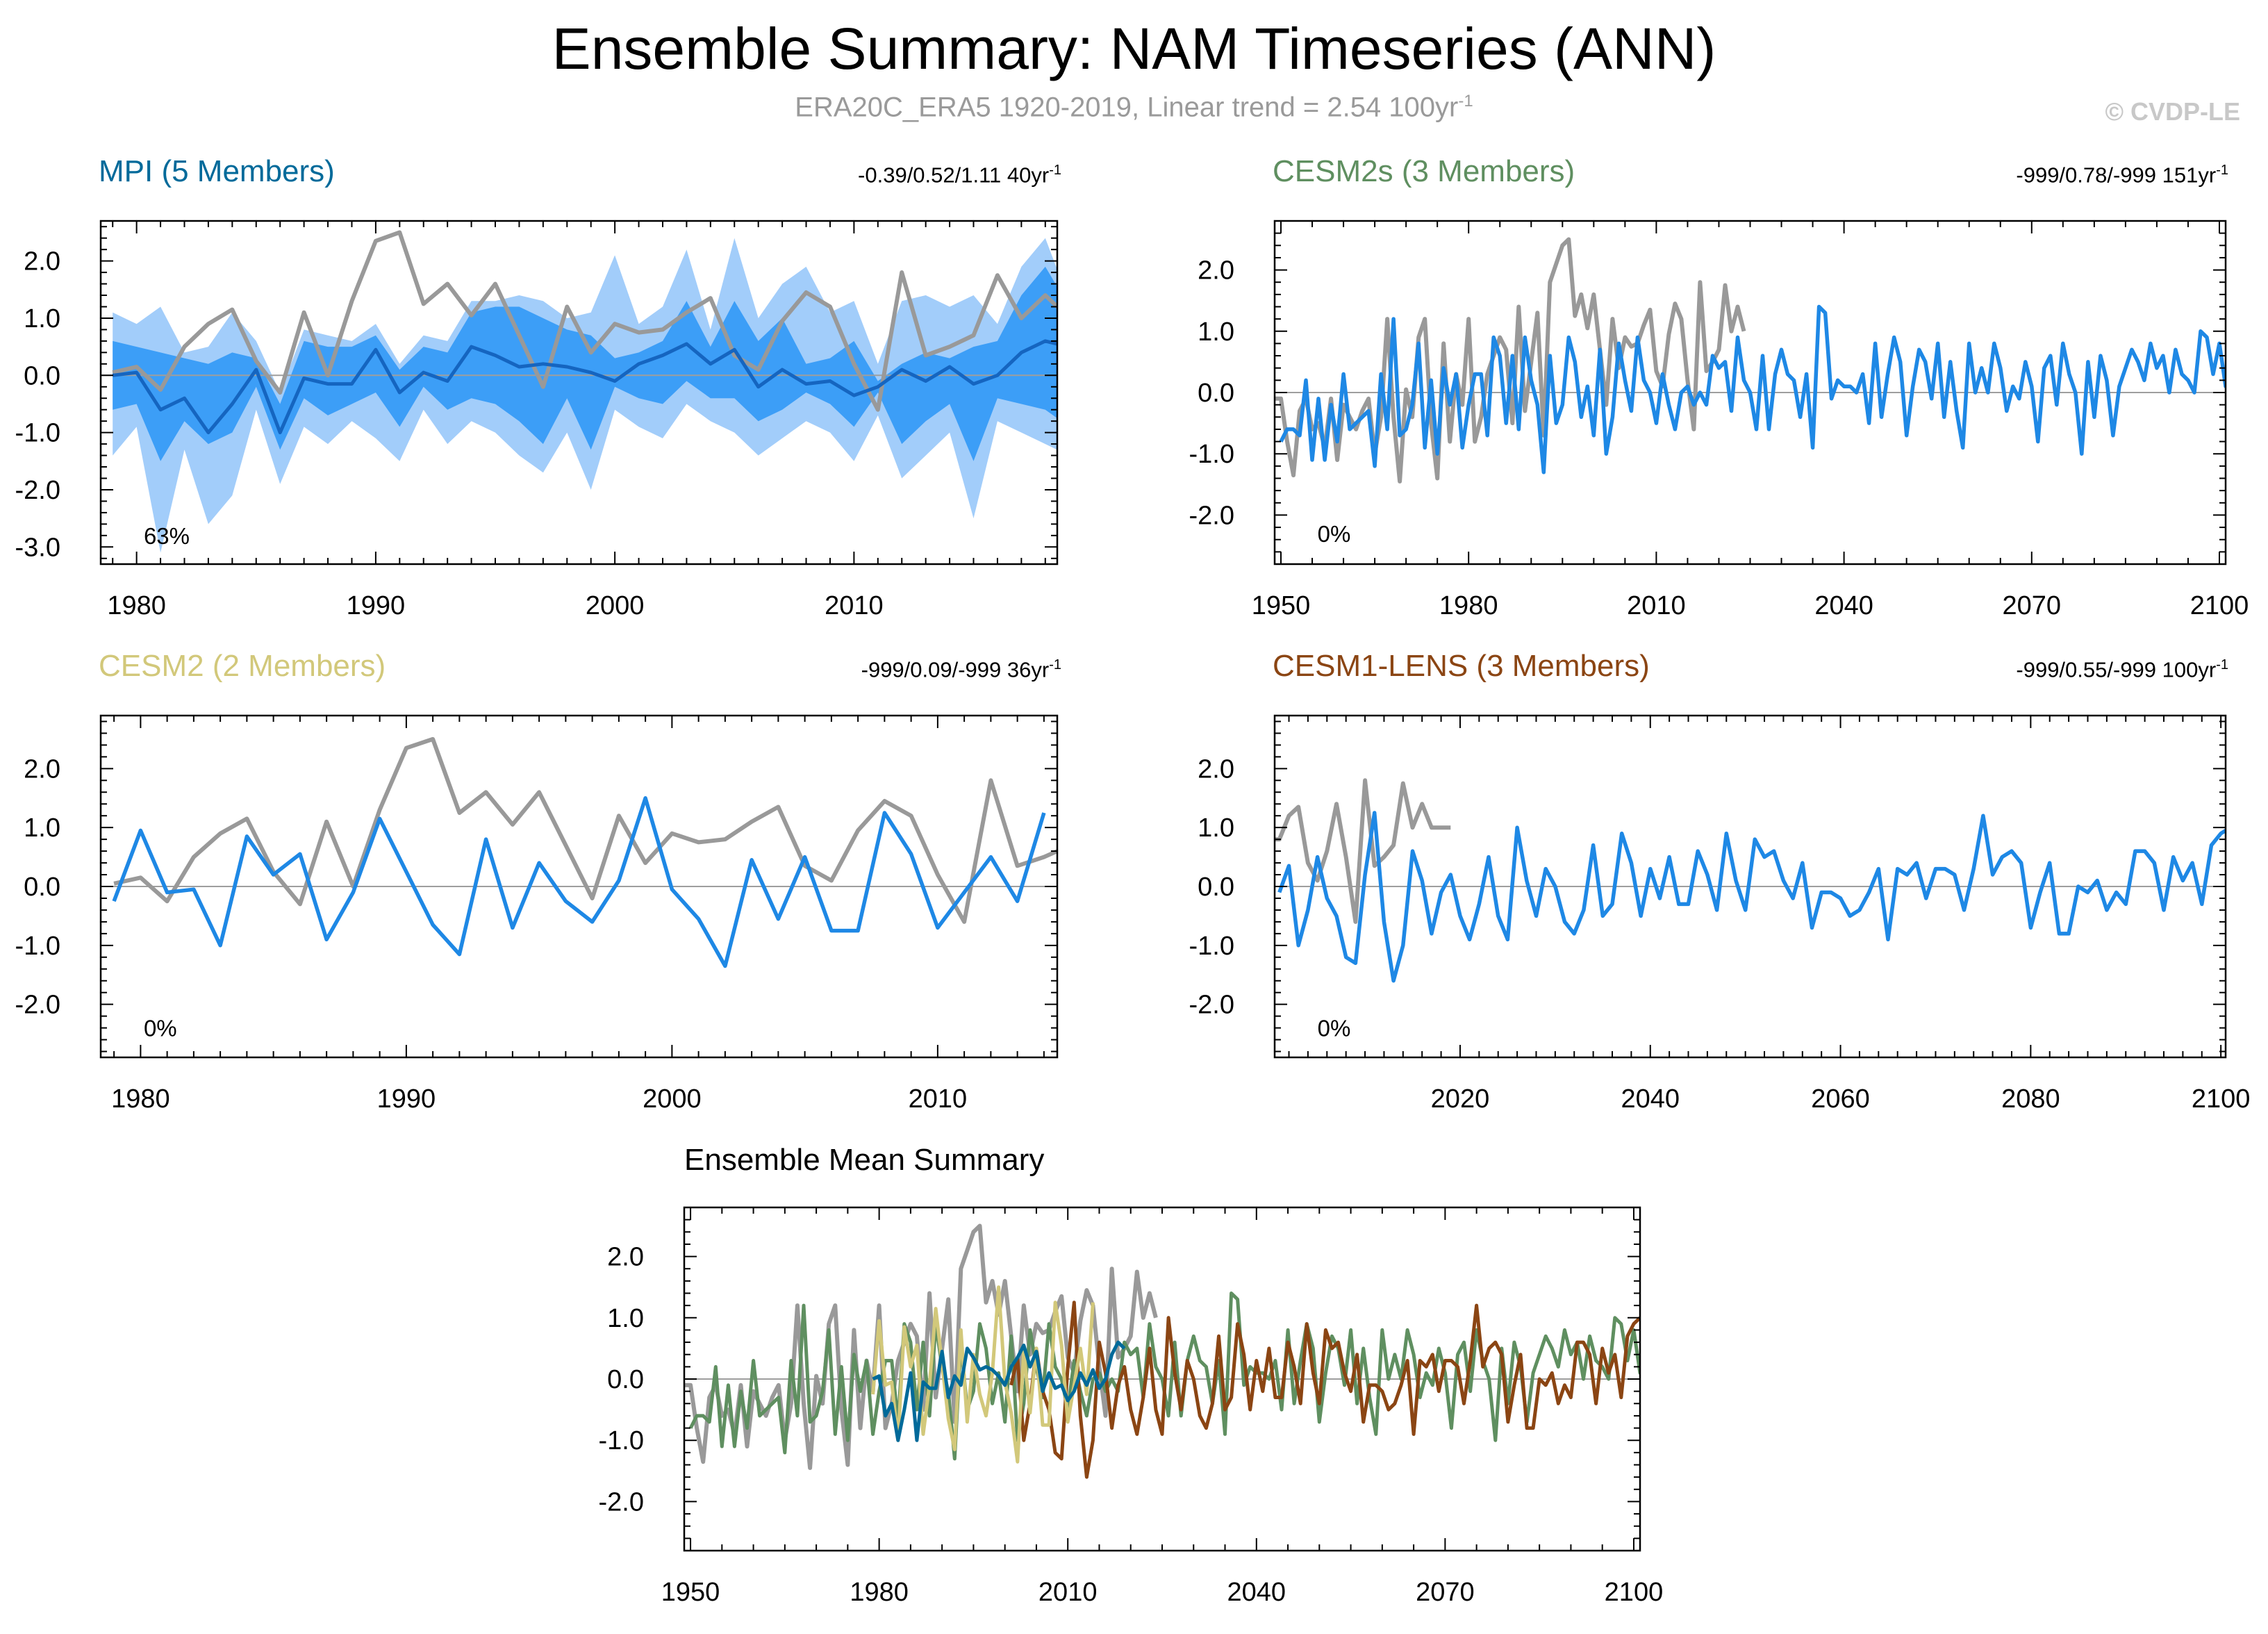  What do you see at coordinates (217, 171) in the screenshot?
I see `panel-title-mpi: MPI (5 Members)` at bounding box center [217, 171].